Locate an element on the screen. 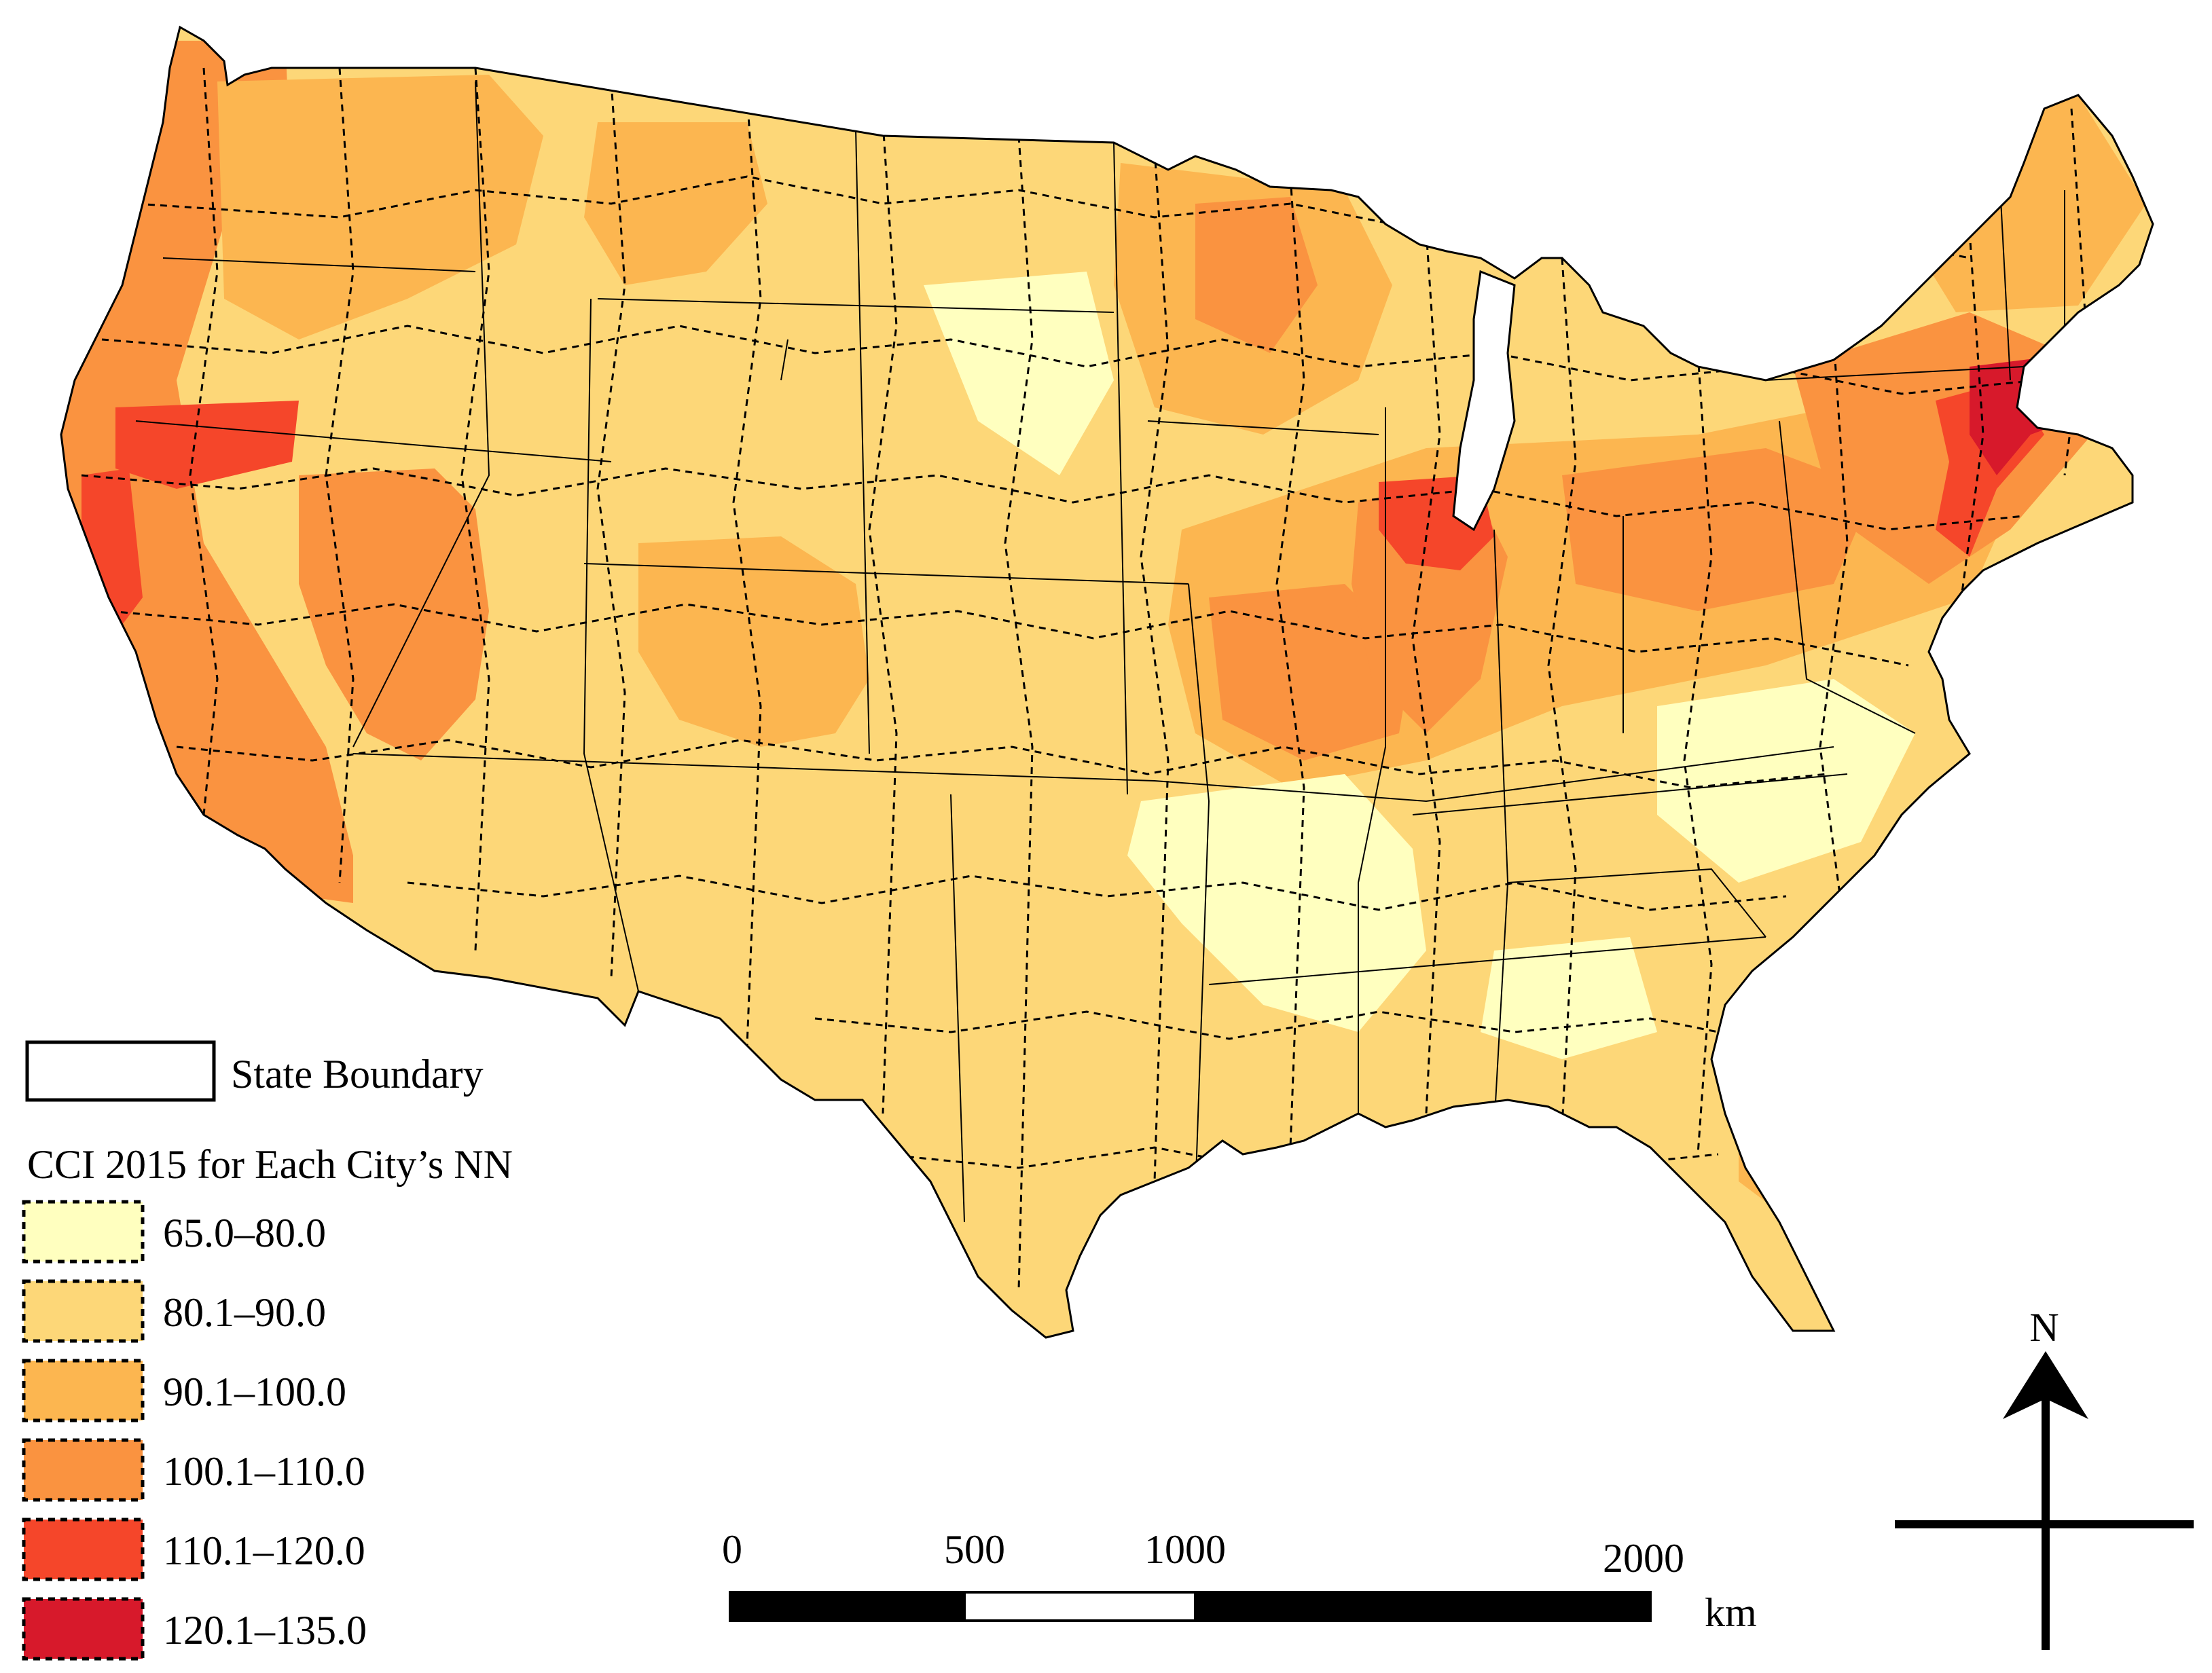 Image resolution: width=2212 pixels, height=1673 pixels. region-montana is located at coordinates (675, 203).